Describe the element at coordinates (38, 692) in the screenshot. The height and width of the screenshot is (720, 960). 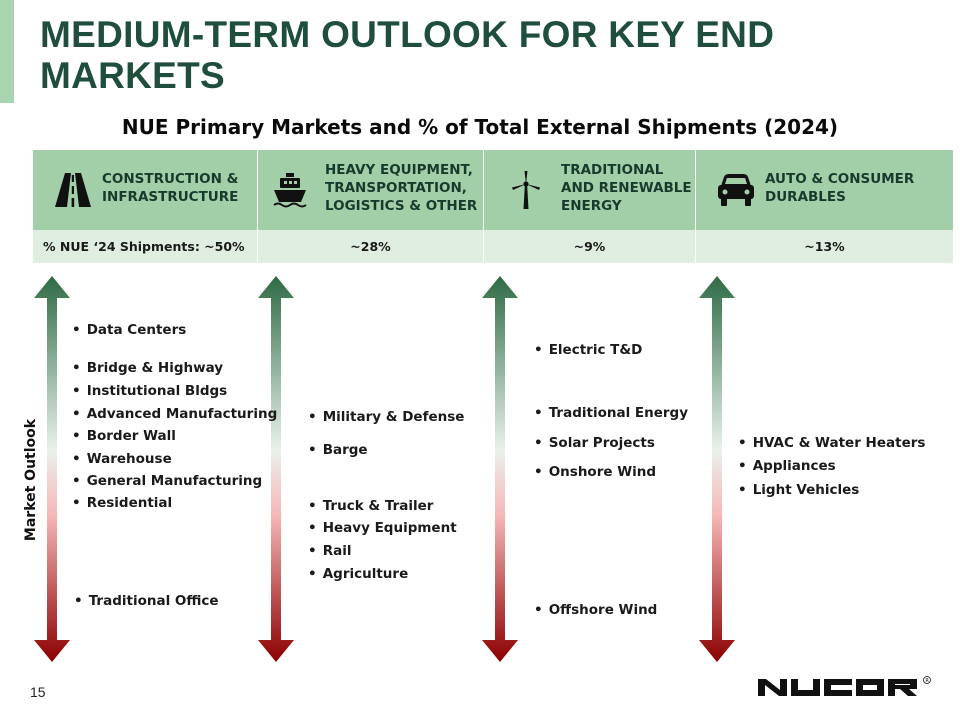
I see `page-number: 15` at that location.